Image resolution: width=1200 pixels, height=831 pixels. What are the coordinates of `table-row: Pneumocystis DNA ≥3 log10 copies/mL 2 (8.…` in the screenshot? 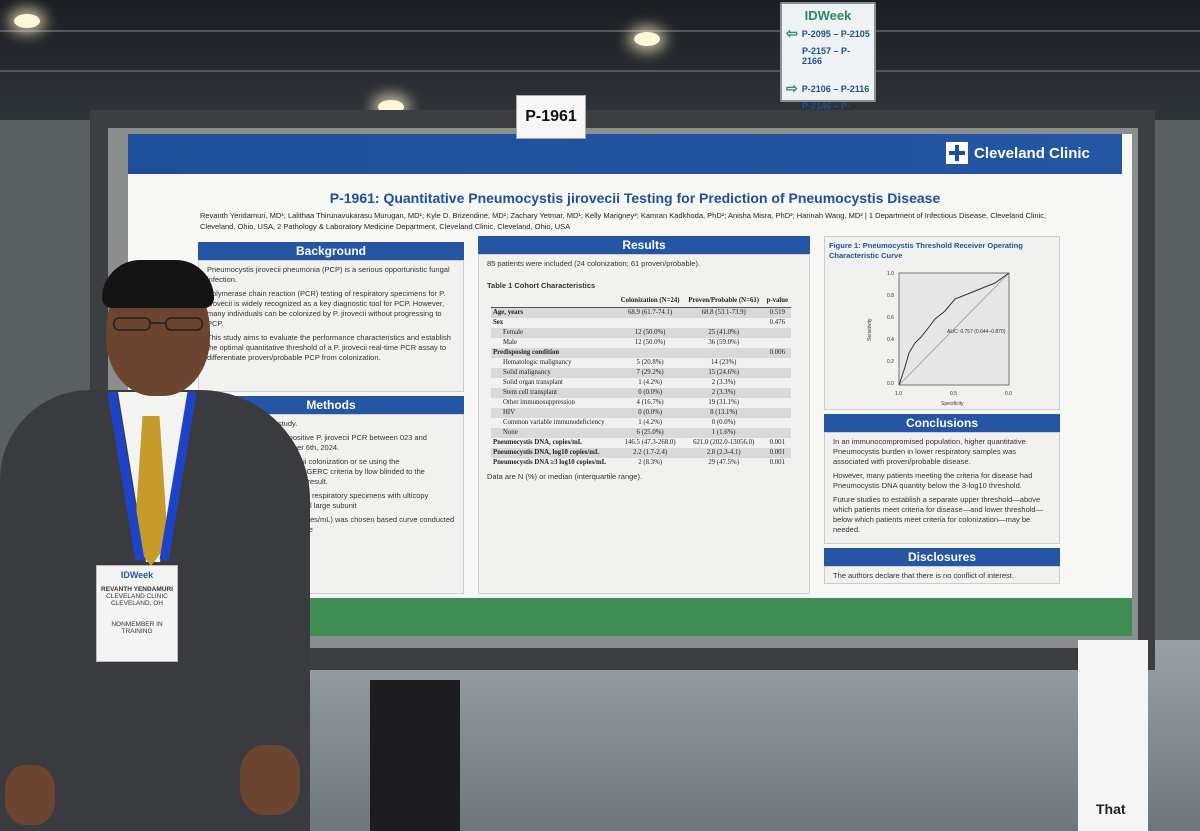 It's located at (641, 463).